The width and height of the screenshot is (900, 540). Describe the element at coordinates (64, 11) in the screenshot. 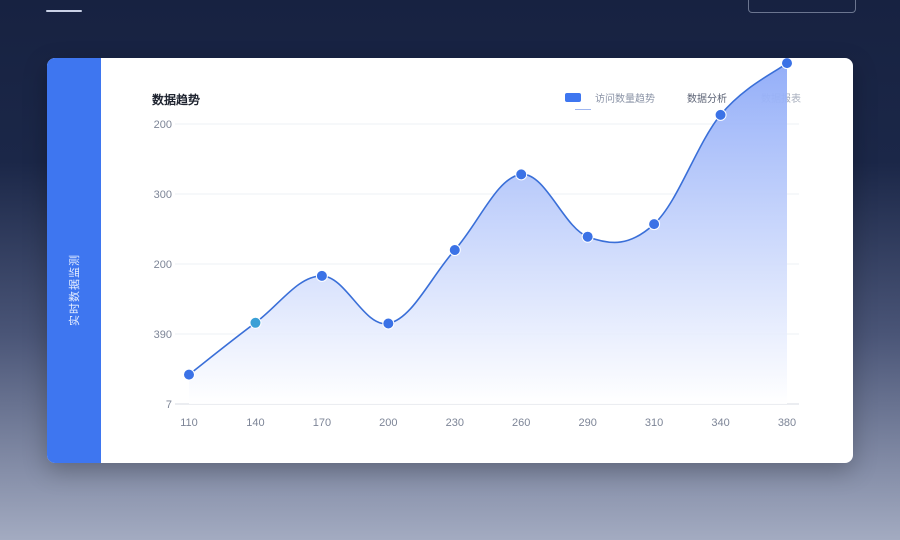

I see `top-bar-indicator` at that location.